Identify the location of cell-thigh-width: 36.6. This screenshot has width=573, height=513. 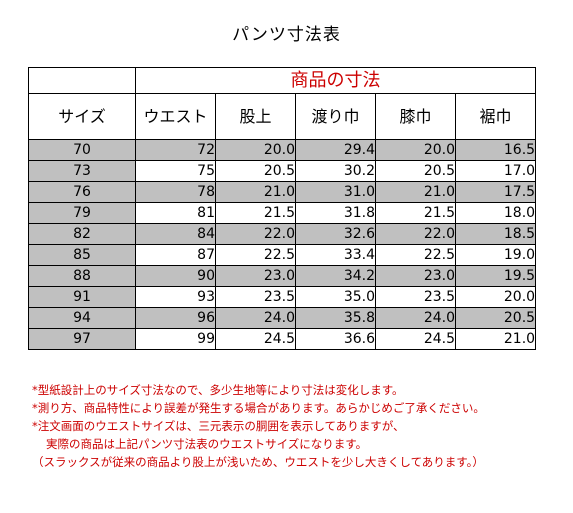
(335, 339).